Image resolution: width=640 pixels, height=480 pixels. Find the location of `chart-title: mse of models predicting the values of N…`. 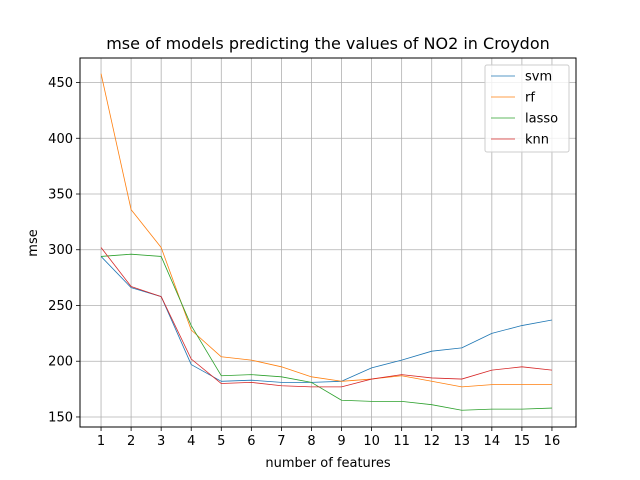

chart-title: mse of models predicting the values of N… is located at coordinates (328, 43).